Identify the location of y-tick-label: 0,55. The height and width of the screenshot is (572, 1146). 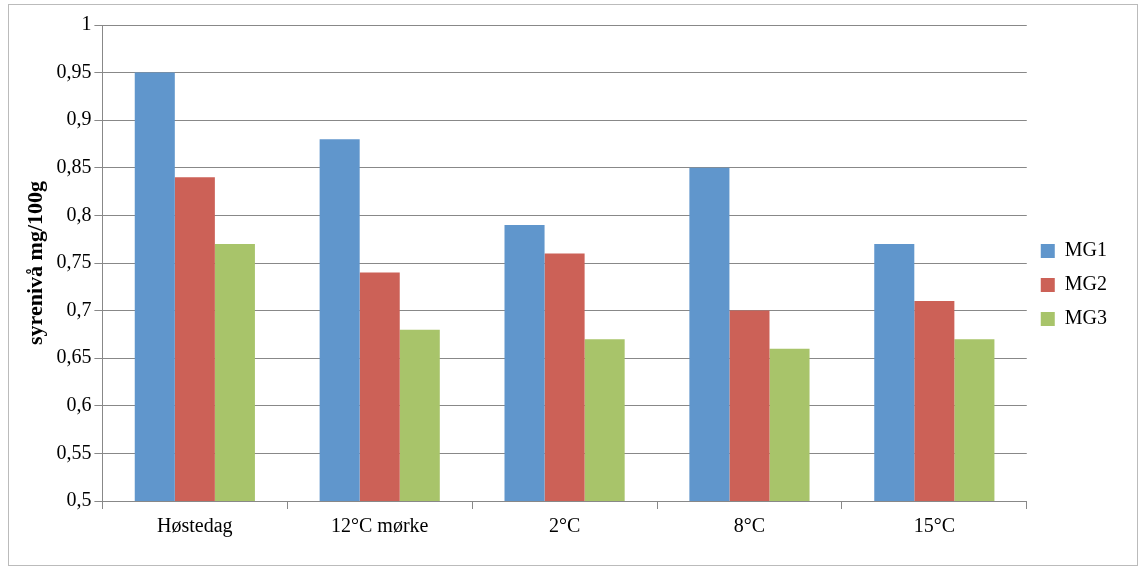
(74, 451).